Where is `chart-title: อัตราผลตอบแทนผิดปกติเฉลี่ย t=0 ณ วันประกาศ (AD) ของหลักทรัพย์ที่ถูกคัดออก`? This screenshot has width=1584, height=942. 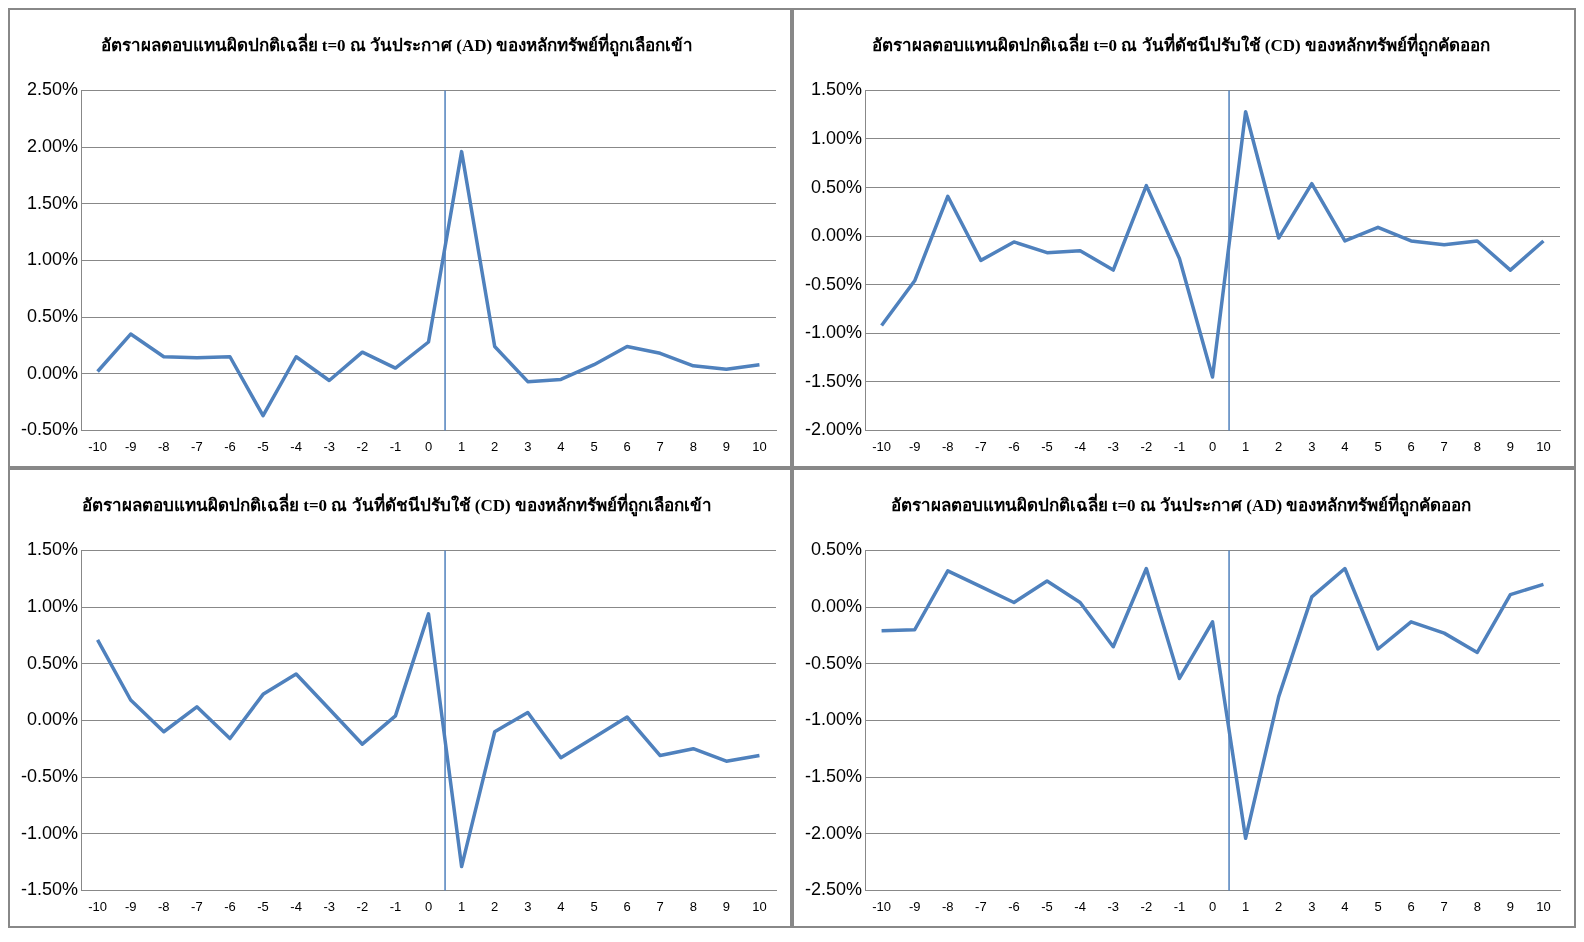 chart-title: อัตราผลตอบแทนผิดปกติเฉลี่ย t=0 ณ วันประกาศ (AD) ของหลักทรัพย์ที่ถูกคัดออก is located at coordinates (1181, 504).